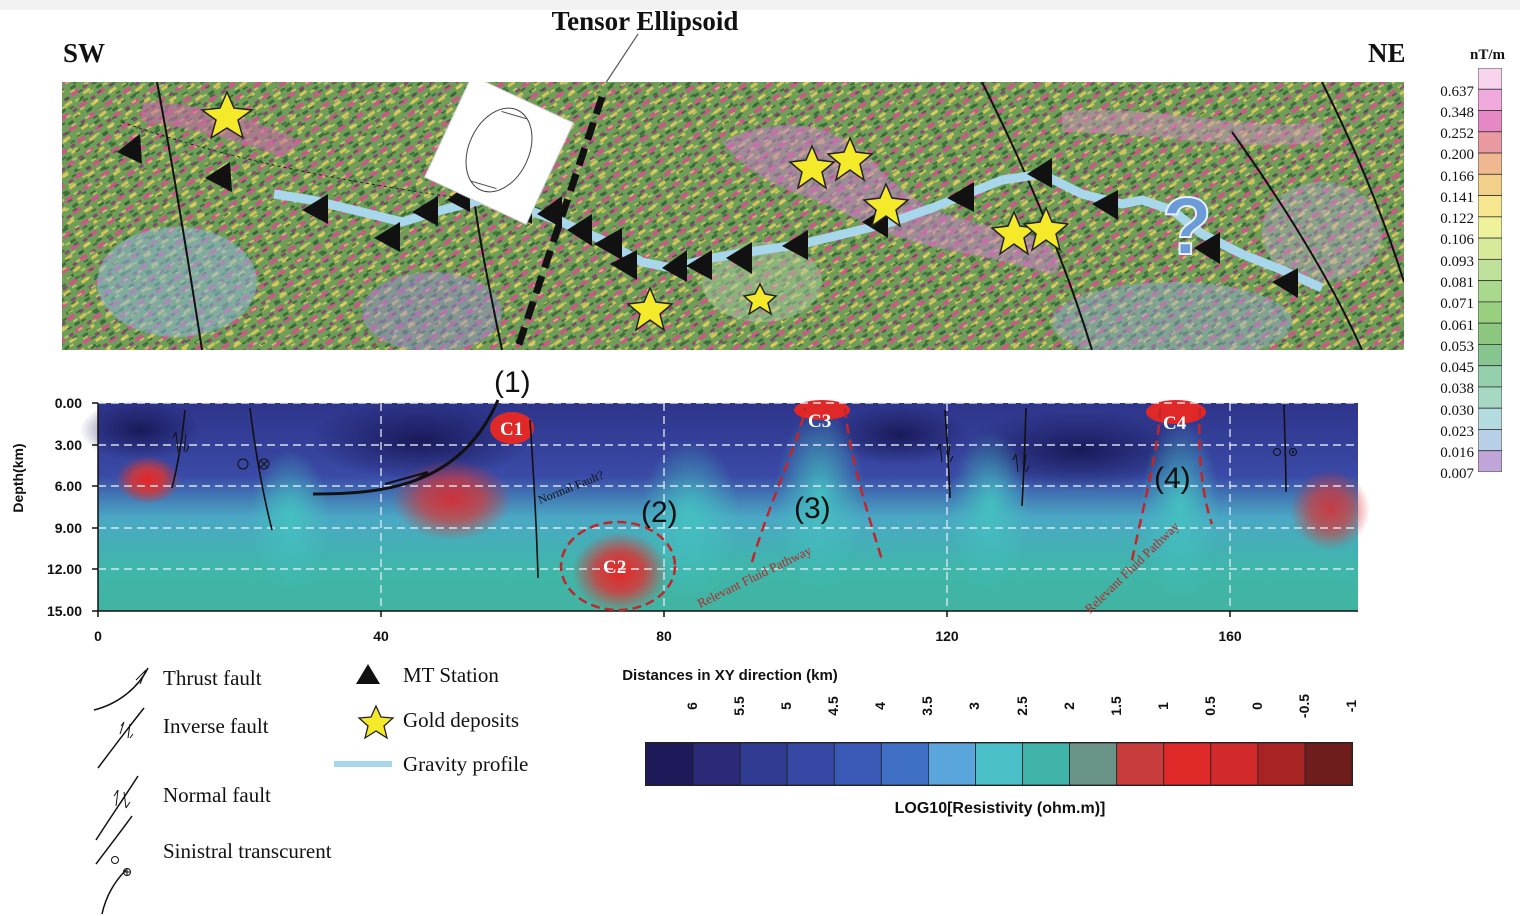 The width and height of the screenshot is (1520, 916). Describe the element at coordinates (880, 706) in the screenshot. I see `resistivity-tick-label: 4` at that location.